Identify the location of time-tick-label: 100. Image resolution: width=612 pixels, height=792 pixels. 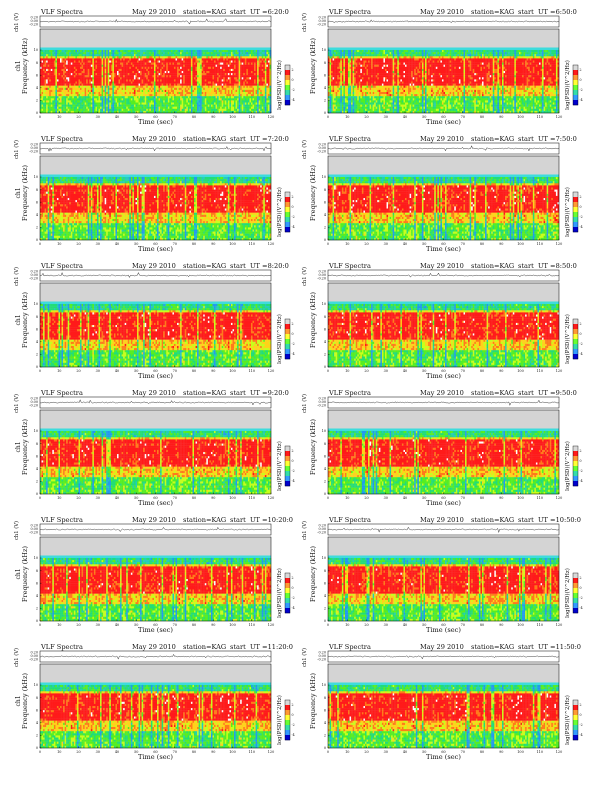
(520, 625).